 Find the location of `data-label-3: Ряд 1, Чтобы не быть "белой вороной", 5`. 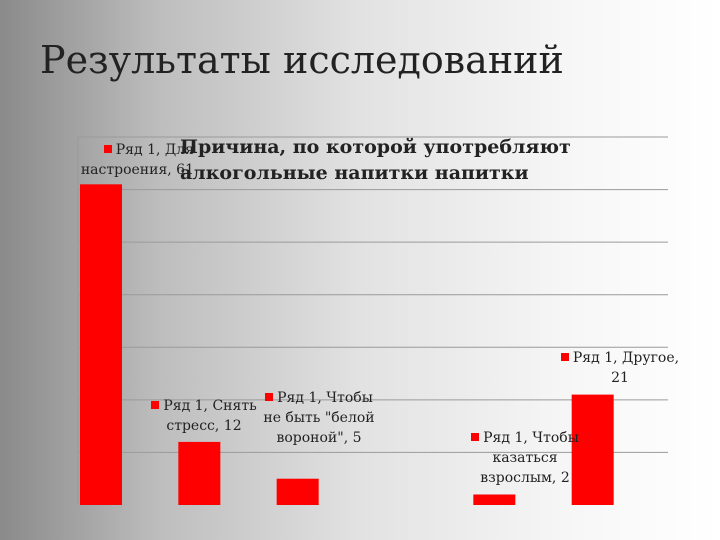

data-label-3: Ряд 1, Чтобы не быть "белой вороной", 5 is located at coordinates (319, 418).